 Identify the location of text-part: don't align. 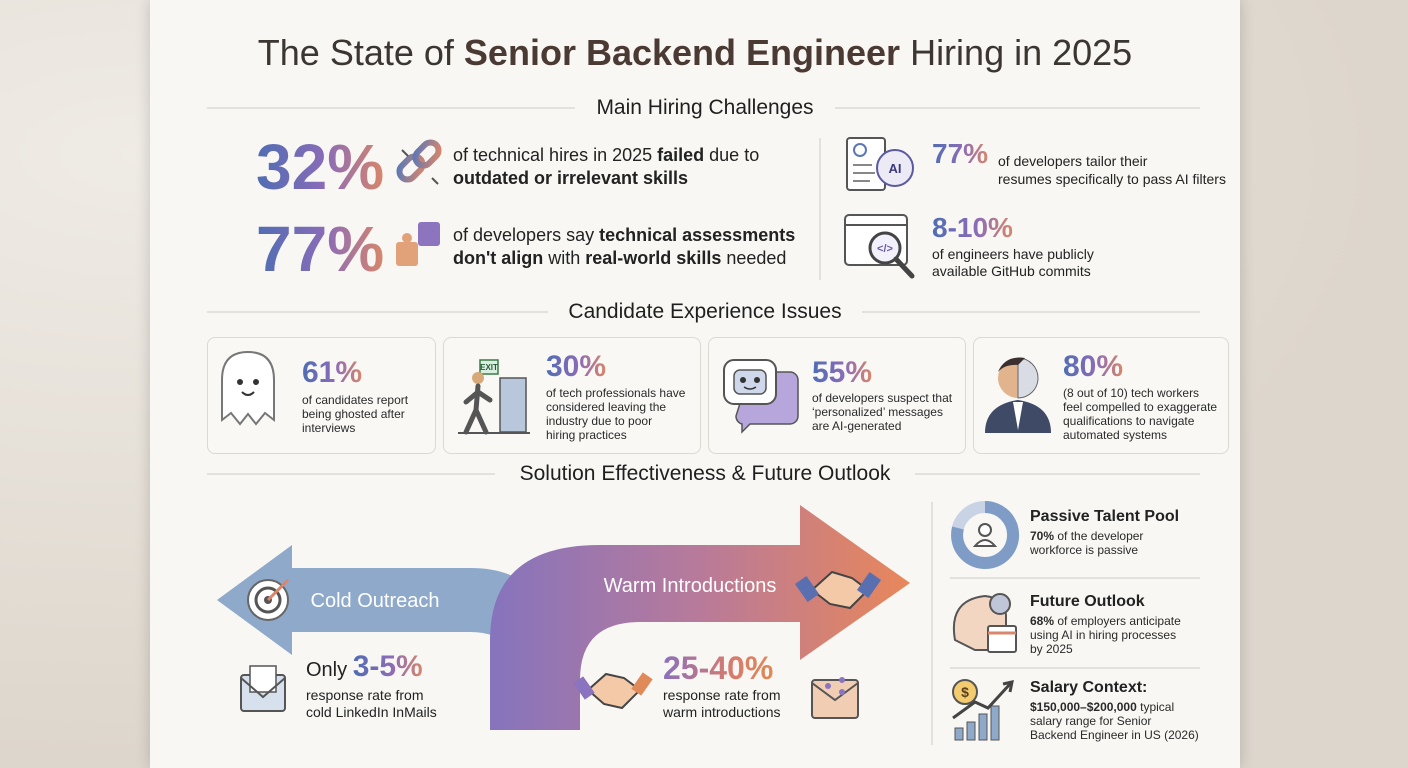
(498, 258).